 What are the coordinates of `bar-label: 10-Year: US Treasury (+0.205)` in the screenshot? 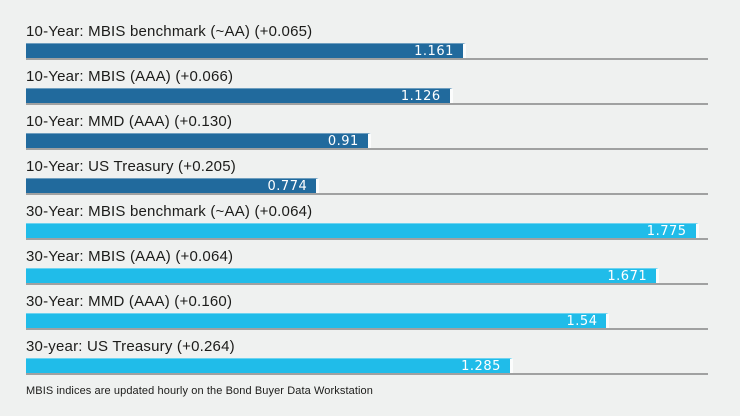 It's located at (131, 166).